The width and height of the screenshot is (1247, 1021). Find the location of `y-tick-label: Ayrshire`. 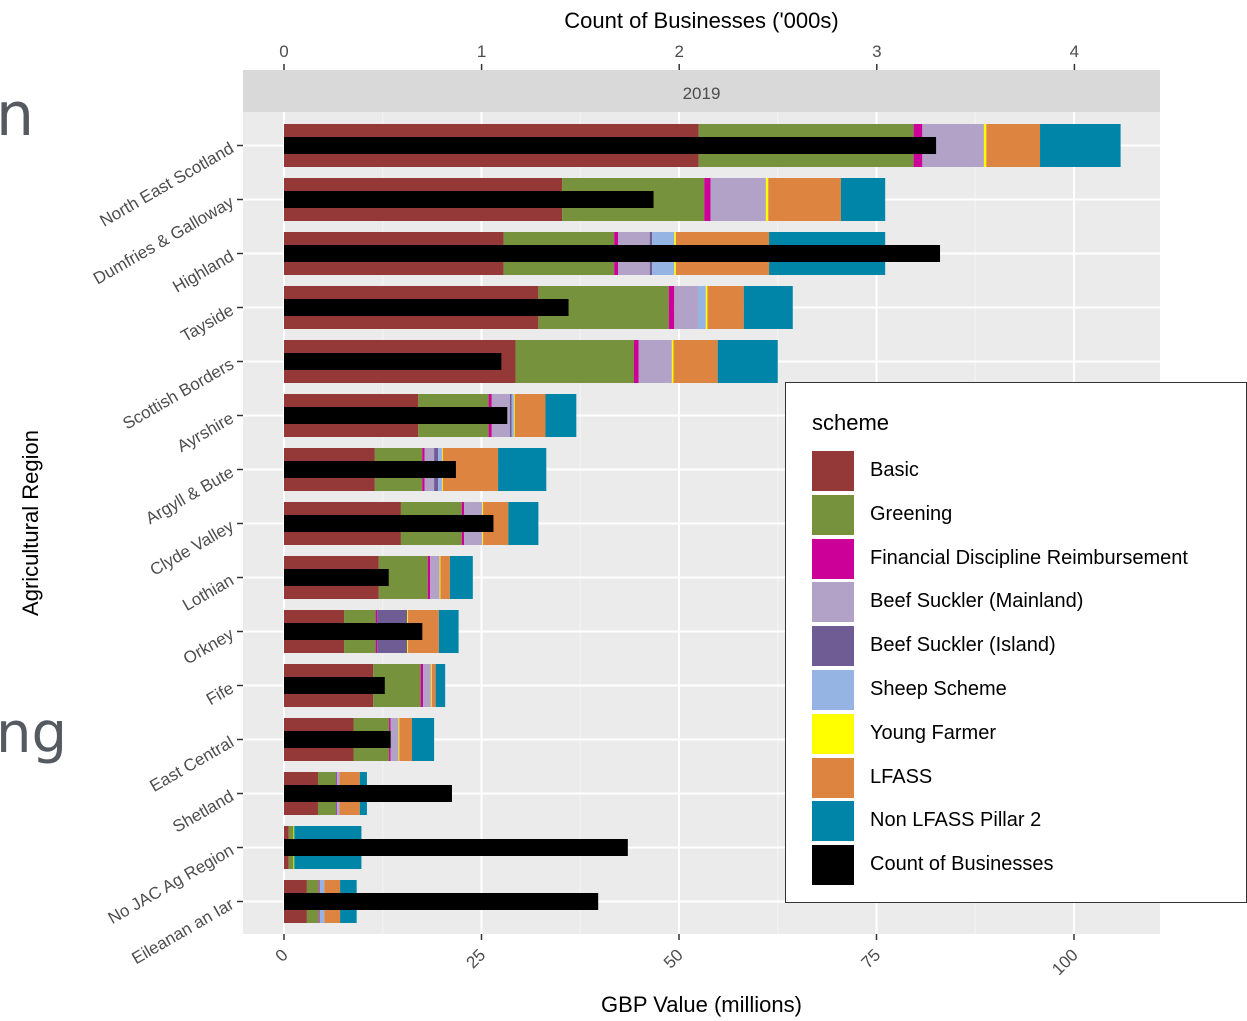

y-tick-label: Ayrshire is located at coordinates (205, 432).